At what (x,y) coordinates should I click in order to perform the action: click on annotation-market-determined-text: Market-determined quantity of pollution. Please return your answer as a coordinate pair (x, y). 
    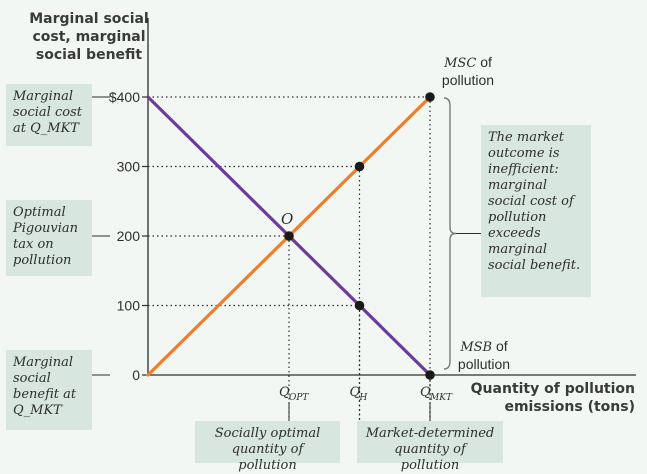
    Looking at the image, I should click on (430, 449).